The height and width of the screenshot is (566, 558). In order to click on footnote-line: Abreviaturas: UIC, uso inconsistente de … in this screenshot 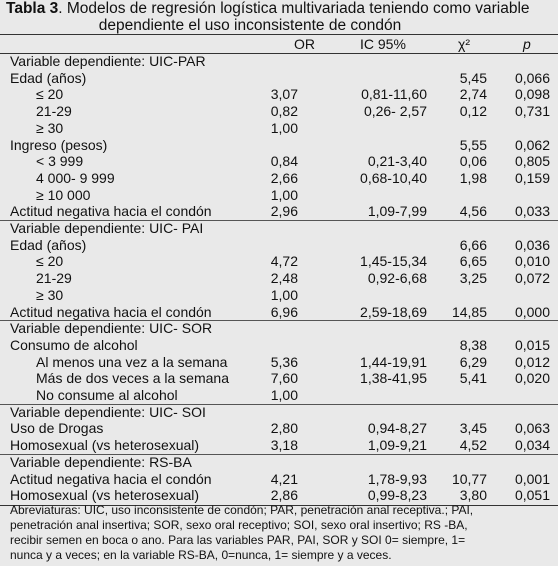, I will do `click(242, 510)`.